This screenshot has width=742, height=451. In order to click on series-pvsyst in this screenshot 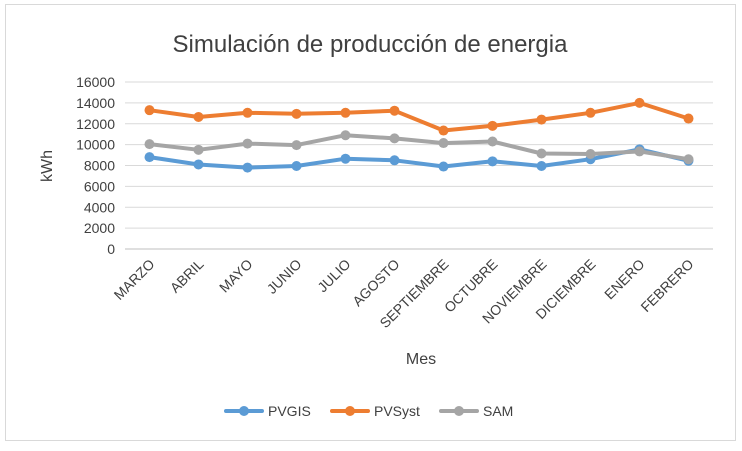, I will do `click(419, 116)`.